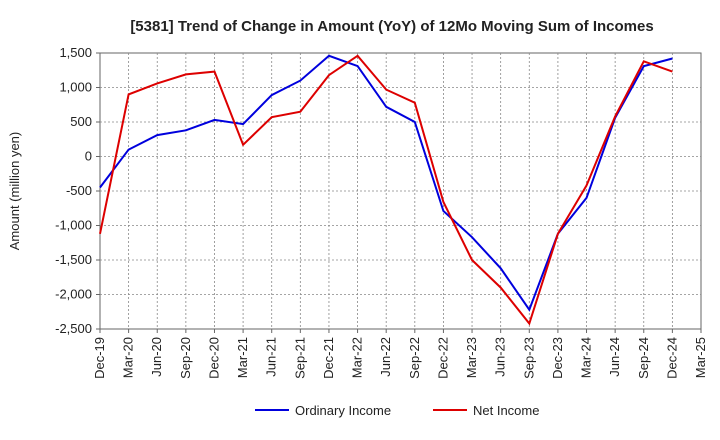  I want to click on x-tick-label: Dec-20, so click(213, 358).